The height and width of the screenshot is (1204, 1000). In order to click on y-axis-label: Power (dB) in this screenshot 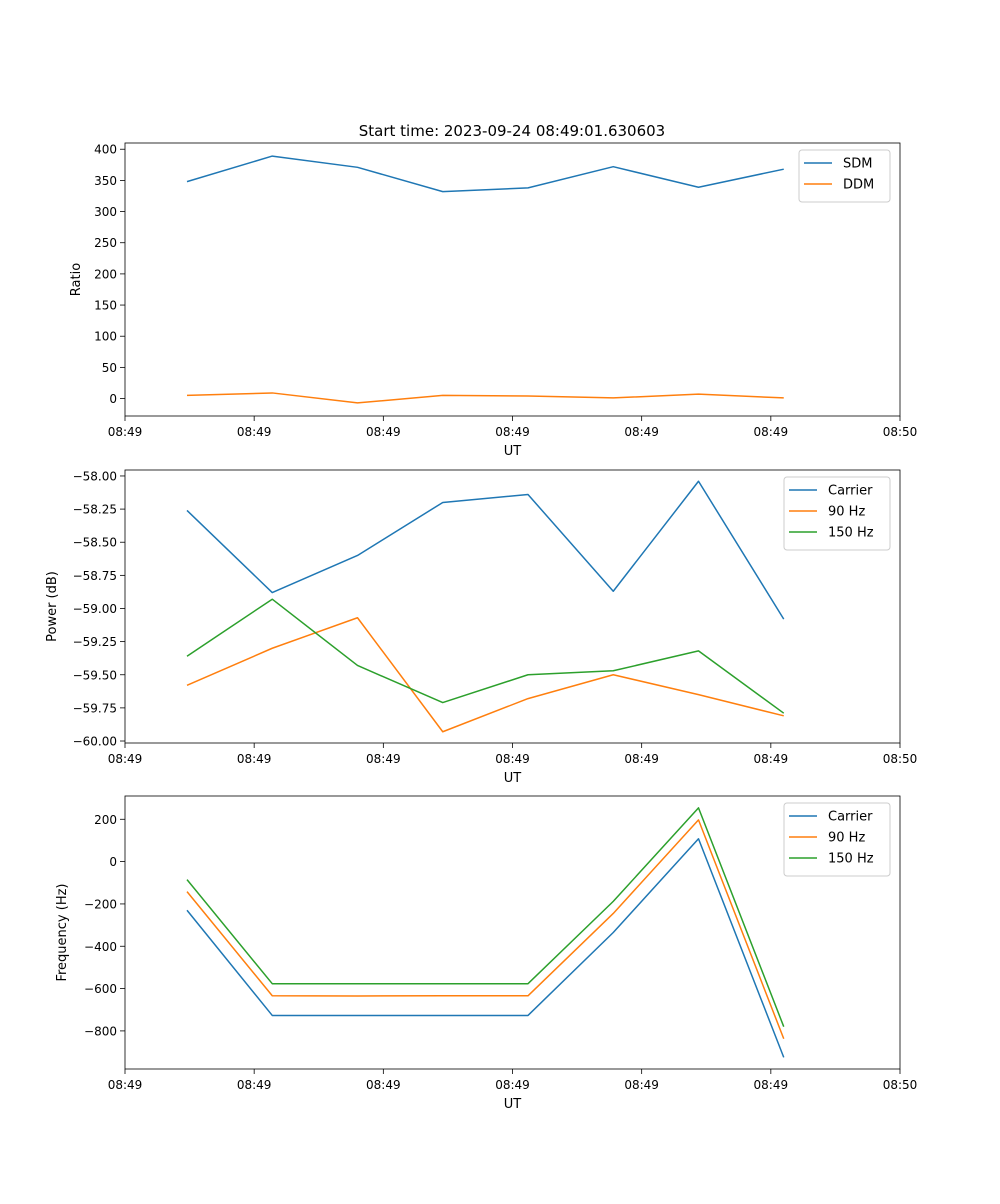, I will do `click(52, 606)`.